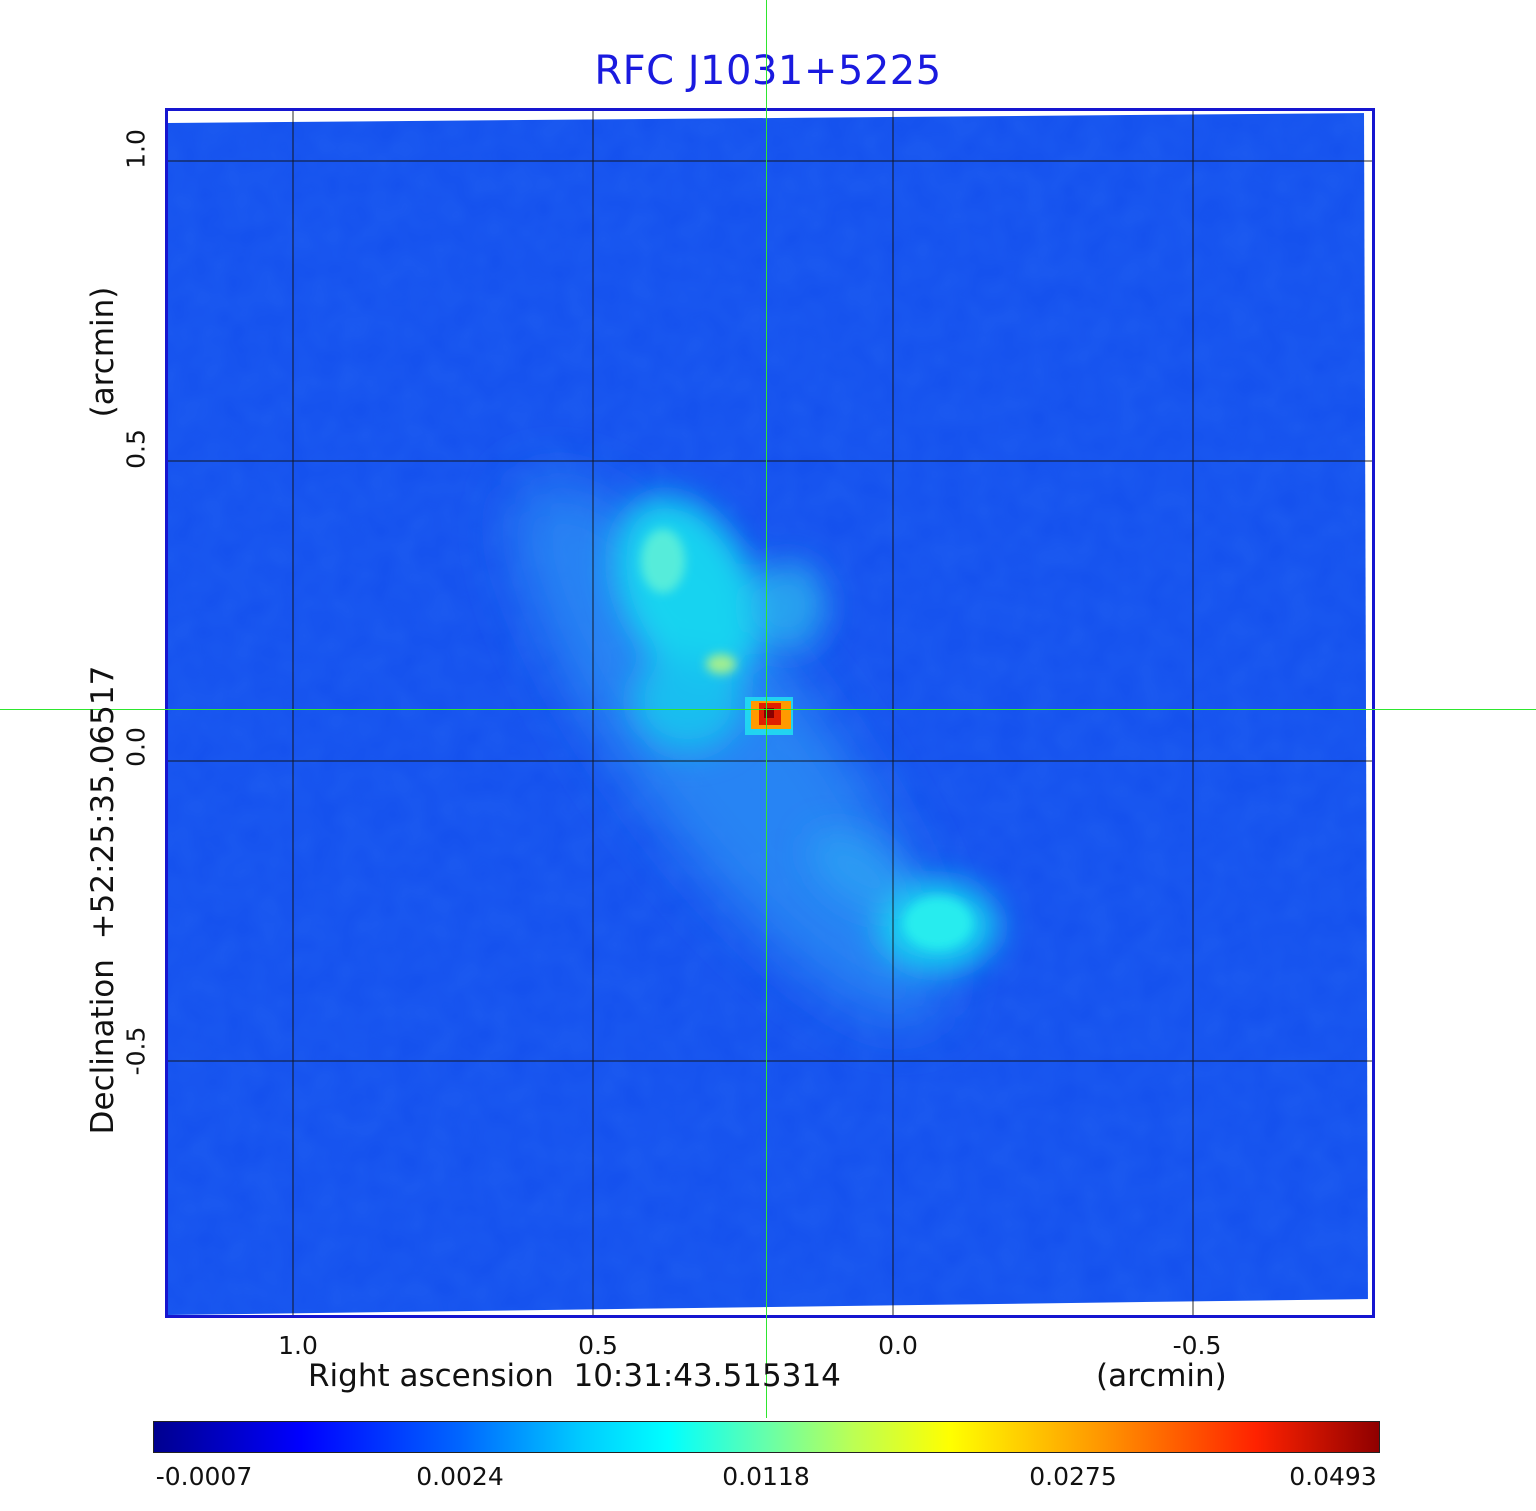  What do you see at coordinates (204, 1476) in the screenshot?
I see `colorbar-tick-label: -0.0007` at bounding box center [204, 1476].